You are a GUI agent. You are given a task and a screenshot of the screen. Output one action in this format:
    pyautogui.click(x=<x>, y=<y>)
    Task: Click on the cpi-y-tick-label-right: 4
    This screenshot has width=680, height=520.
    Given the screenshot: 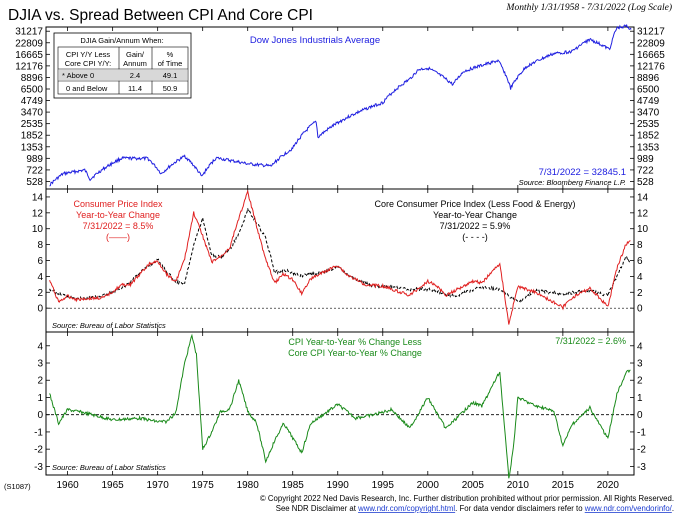 What is the action you would take?
    pyautogui.click(x=640, y=277)
    